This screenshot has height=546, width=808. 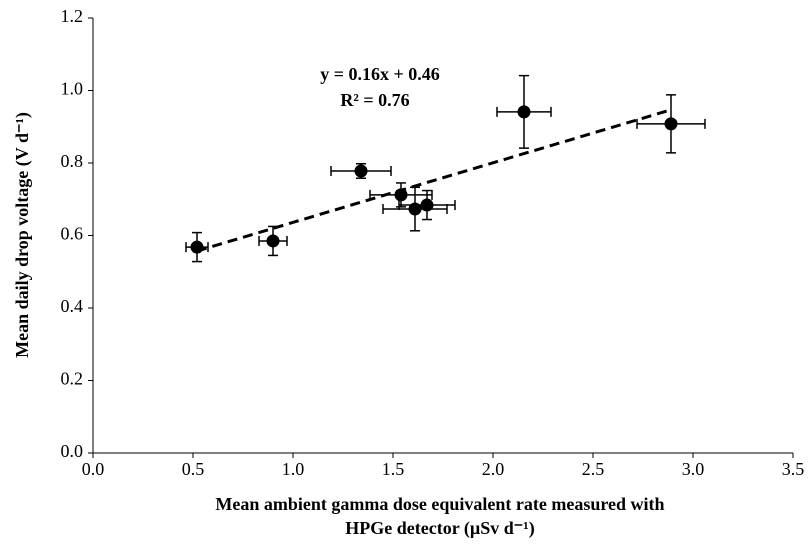 What do you see at coordinates (593, 469) in the screenshot?
I see `x-tick-label: 2.5` at bounding box center [593, 469].